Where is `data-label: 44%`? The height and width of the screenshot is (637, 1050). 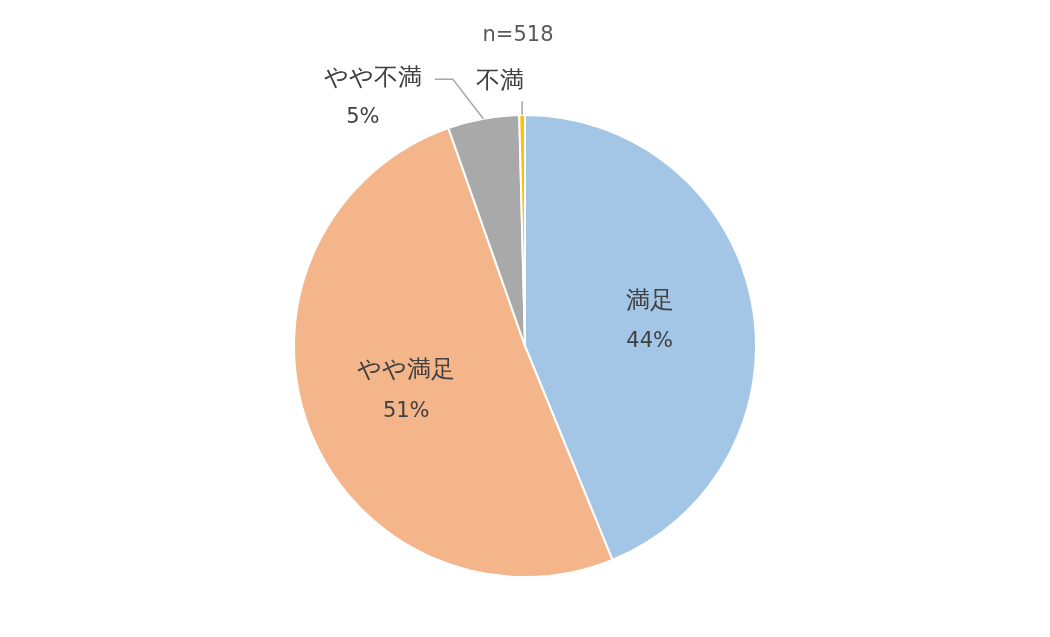 data-label: 44% is located at coordinates (650, 339).